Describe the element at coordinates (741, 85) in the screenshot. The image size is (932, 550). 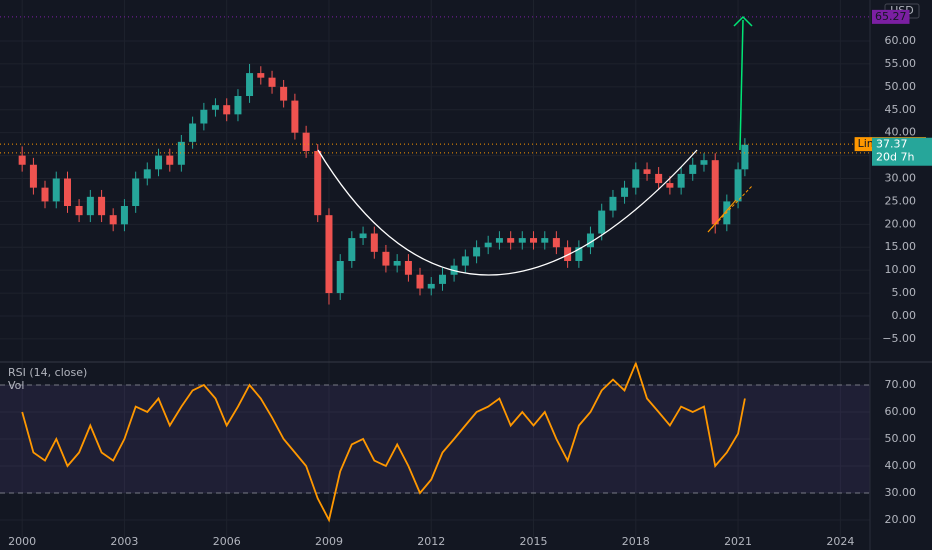
I see `target-arrow` at that location.